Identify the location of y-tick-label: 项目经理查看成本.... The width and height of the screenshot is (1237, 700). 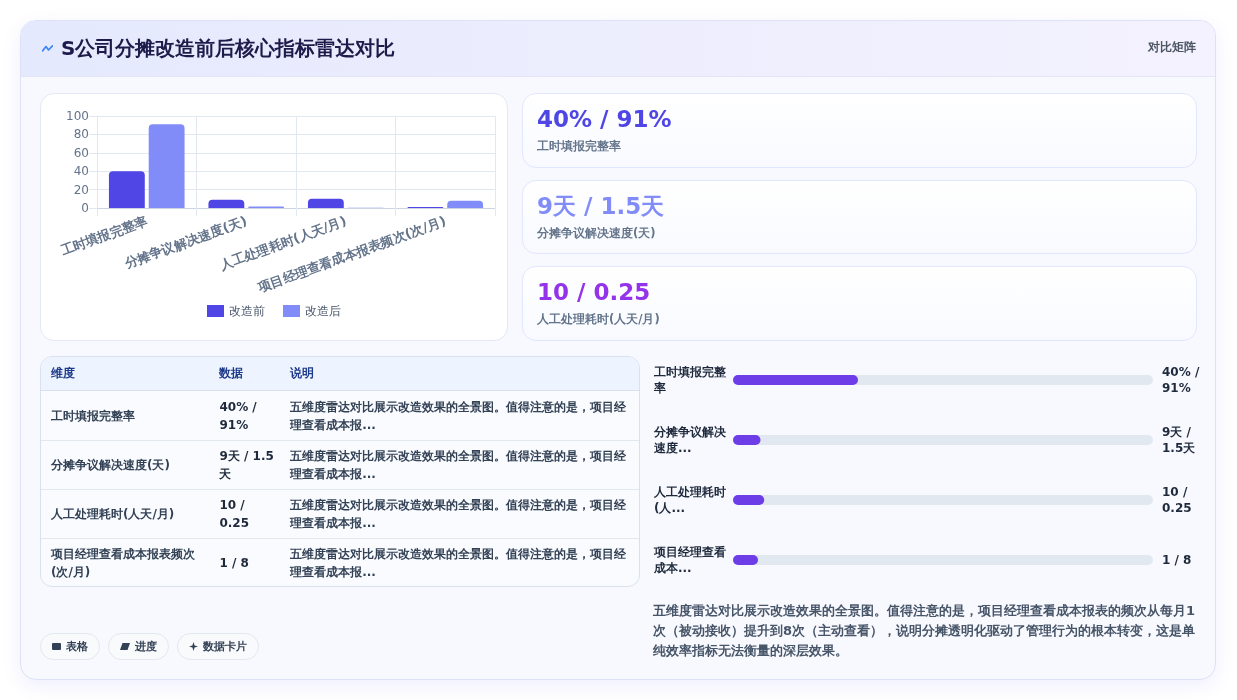
(689, 560).